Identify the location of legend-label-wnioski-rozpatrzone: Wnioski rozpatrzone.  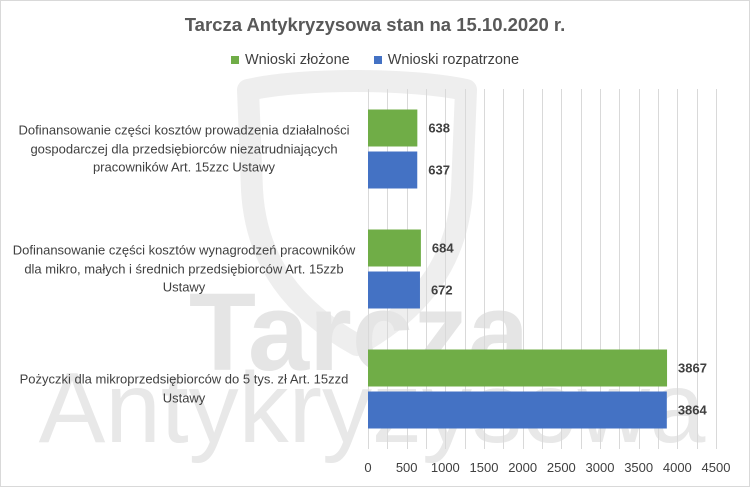
(453, 60).